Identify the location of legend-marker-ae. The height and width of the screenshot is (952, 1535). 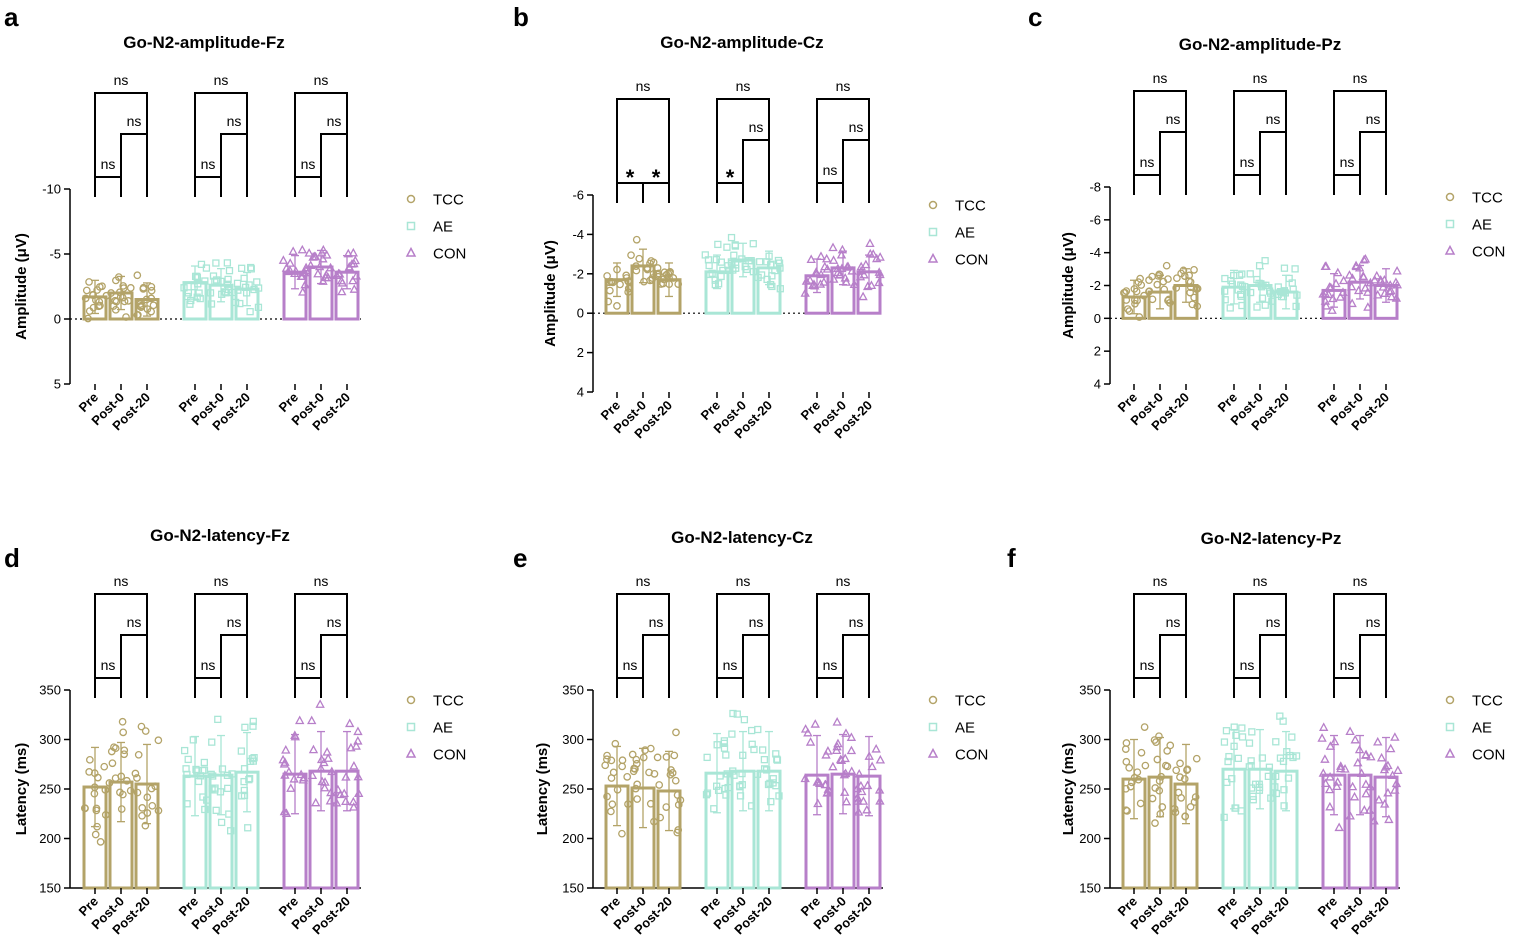
(933, 727).